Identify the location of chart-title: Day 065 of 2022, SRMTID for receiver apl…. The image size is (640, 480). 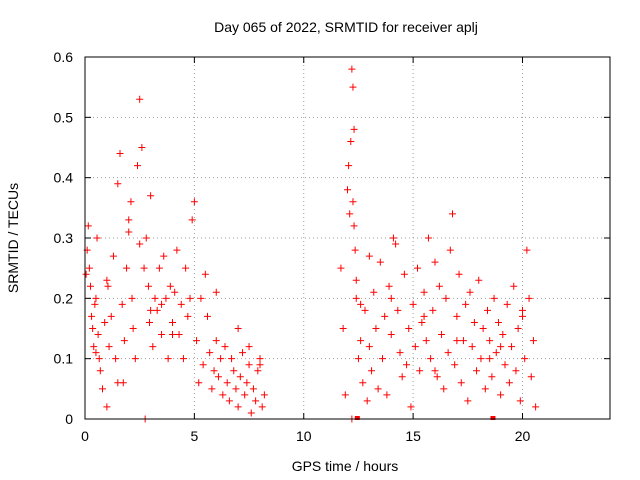
(346, 27).